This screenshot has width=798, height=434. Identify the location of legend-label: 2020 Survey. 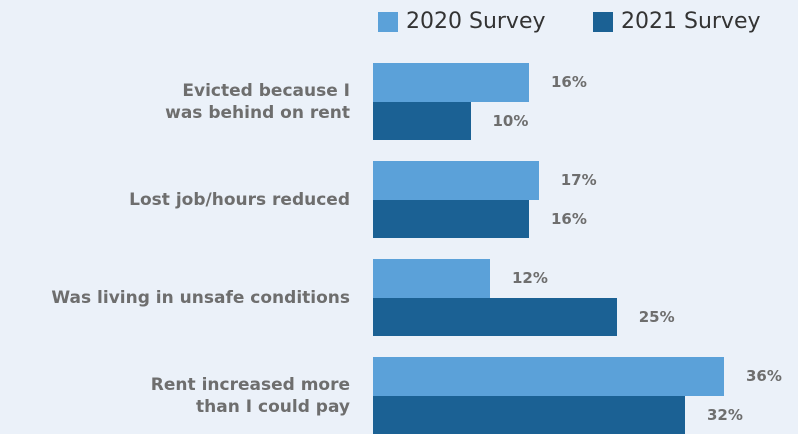
(476, 22).